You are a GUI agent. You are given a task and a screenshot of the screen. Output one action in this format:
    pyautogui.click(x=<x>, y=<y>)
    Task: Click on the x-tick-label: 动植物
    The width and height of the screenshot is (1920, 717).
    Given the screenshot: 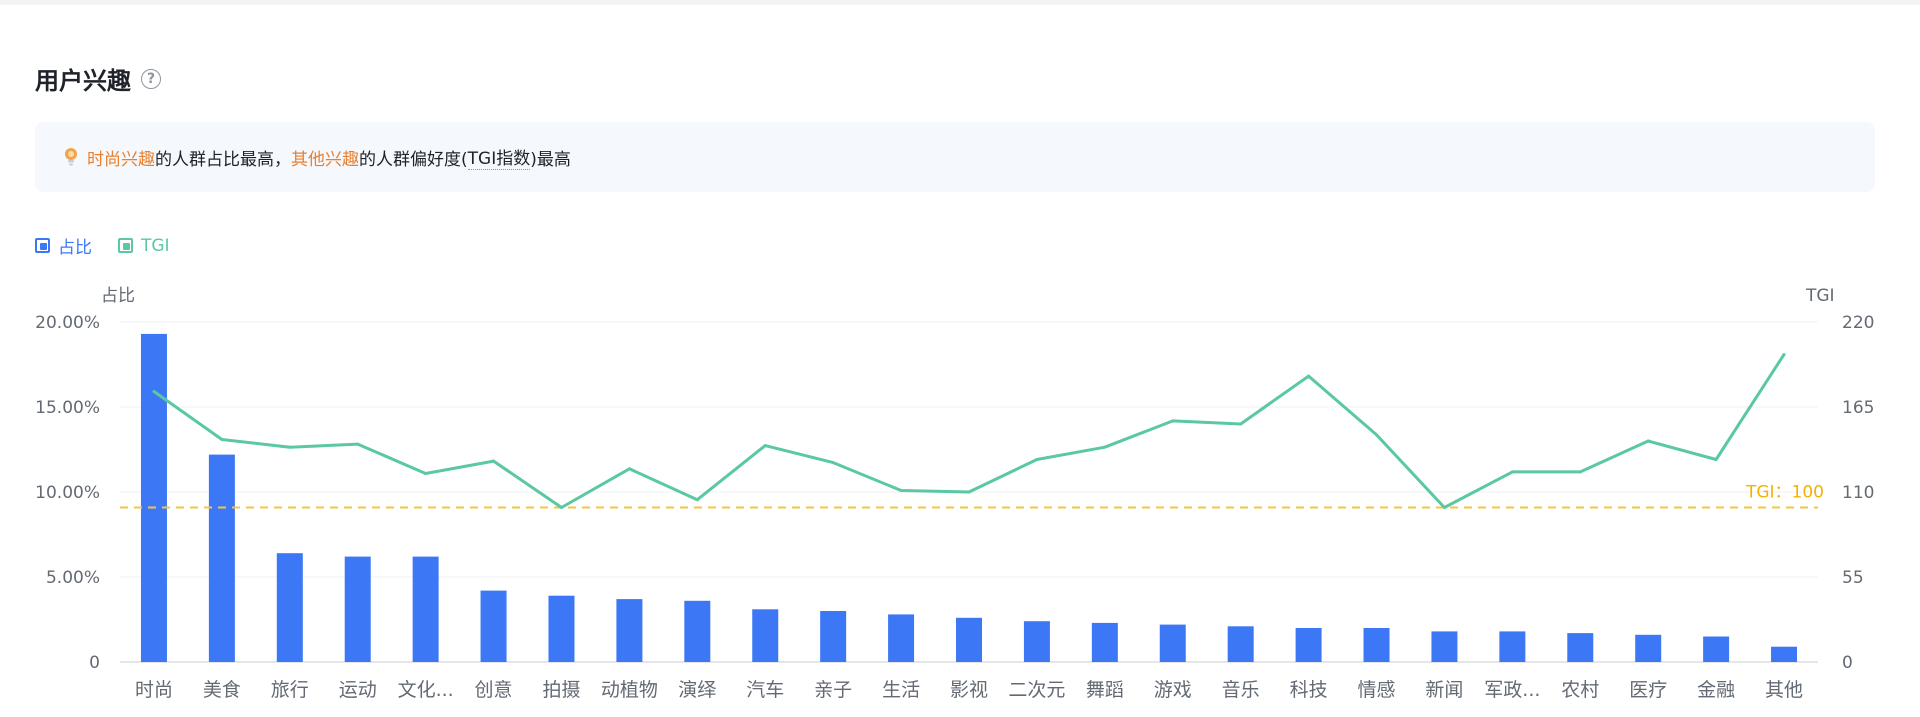 What is the action you would take?
    pyautogui.click(x=629, y=690)
    